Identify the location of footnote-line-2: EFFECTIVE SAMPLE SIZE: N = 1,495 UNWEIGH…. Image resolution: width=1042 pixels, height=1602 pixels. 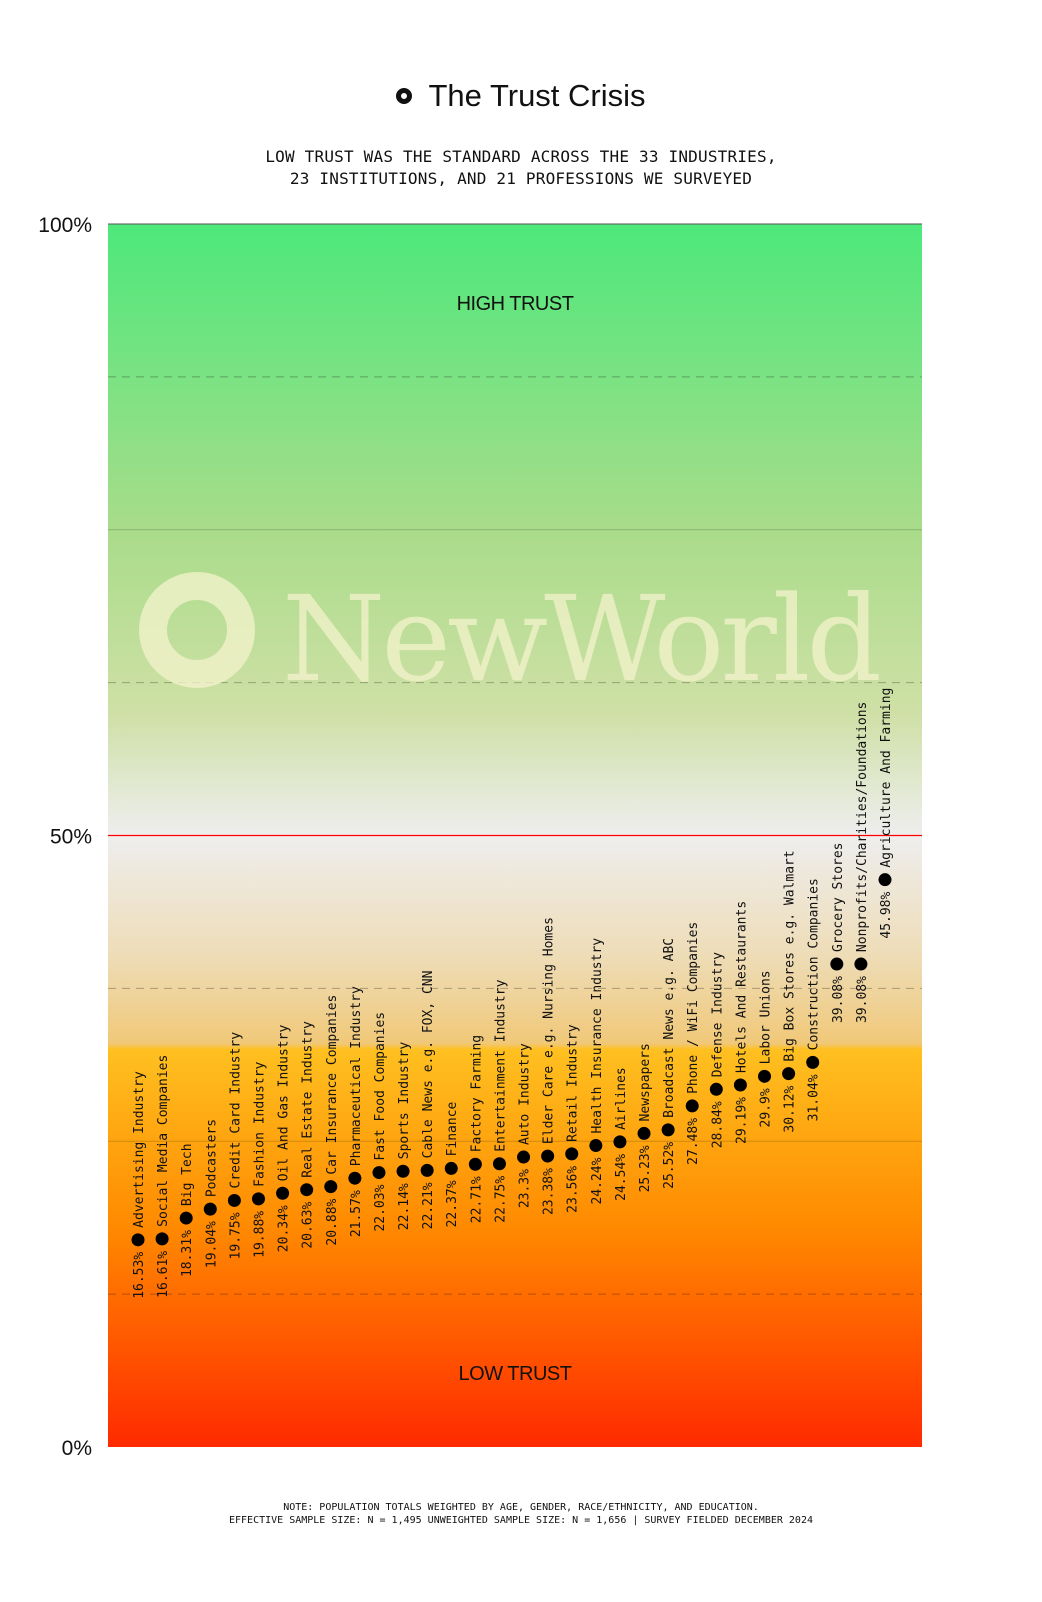
(521, 1520).